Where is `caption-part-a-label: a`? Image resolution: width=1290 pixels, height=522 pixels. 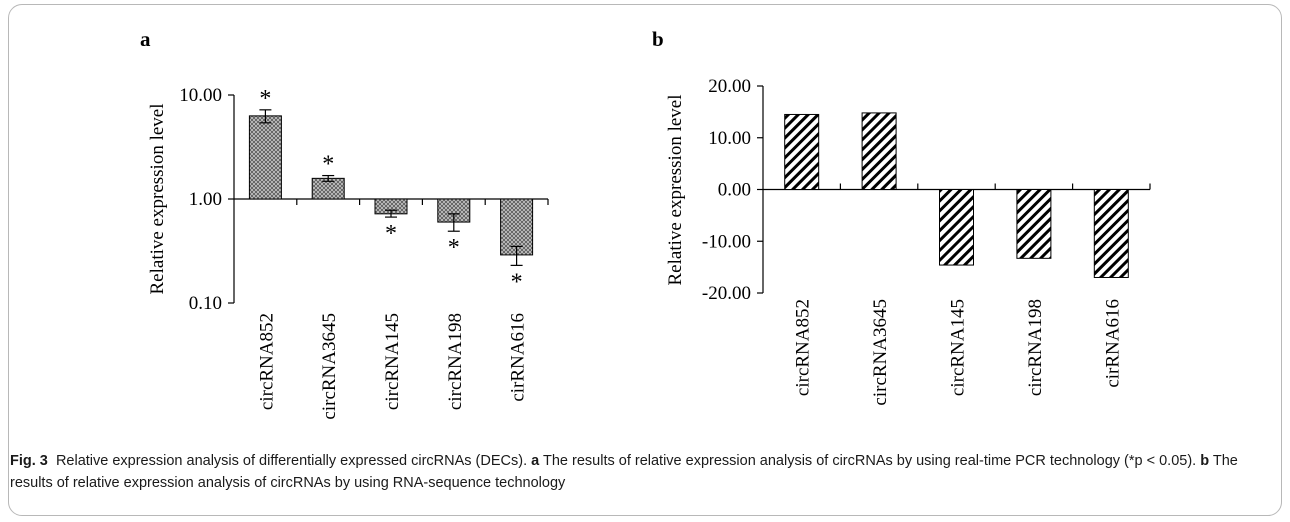 caption-part-a-label: a is located at coordinates (535, 461).